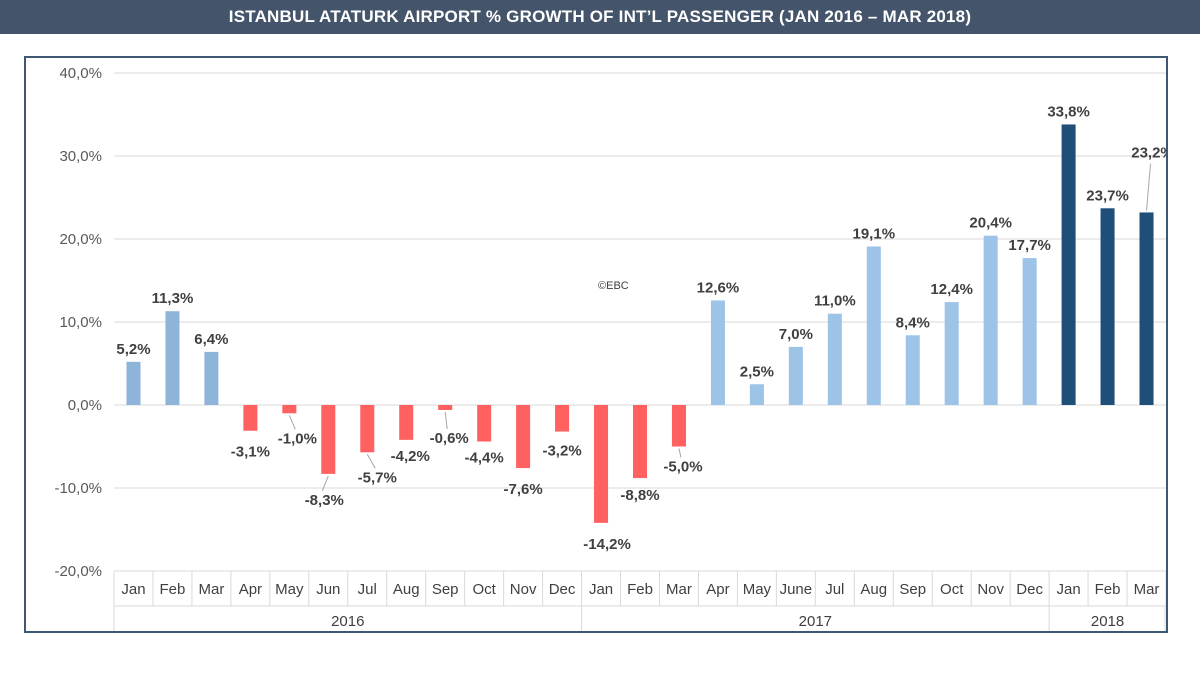  Describe the element at coordinates (913, 322) in the screenshot. I see `data-label: 8,4%` at that location.